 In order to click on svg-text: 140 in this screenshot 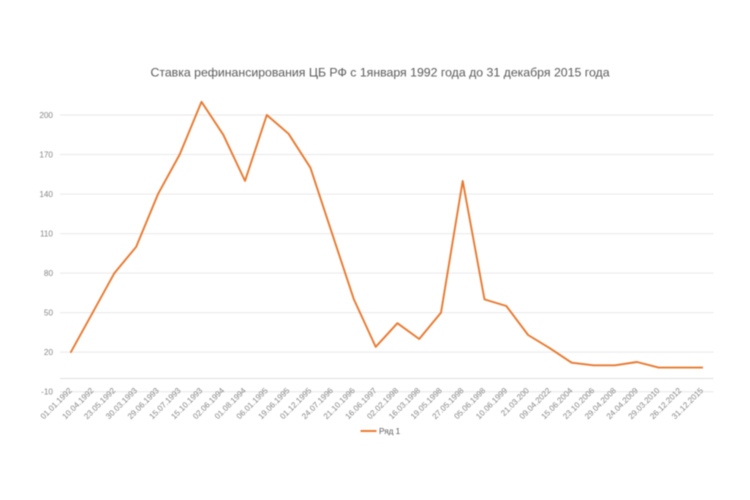, I will do `click(46, 194)`.